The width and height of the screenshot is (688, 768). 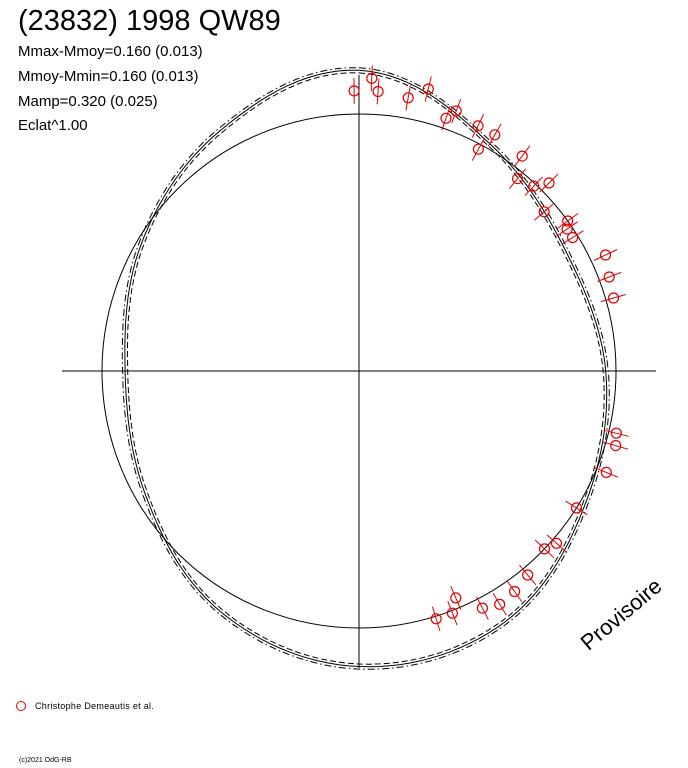 I want to click on stat-mmoy-mmin: Mmoy-Mmin=0.160 (0.013), so click(x=108, y=76).